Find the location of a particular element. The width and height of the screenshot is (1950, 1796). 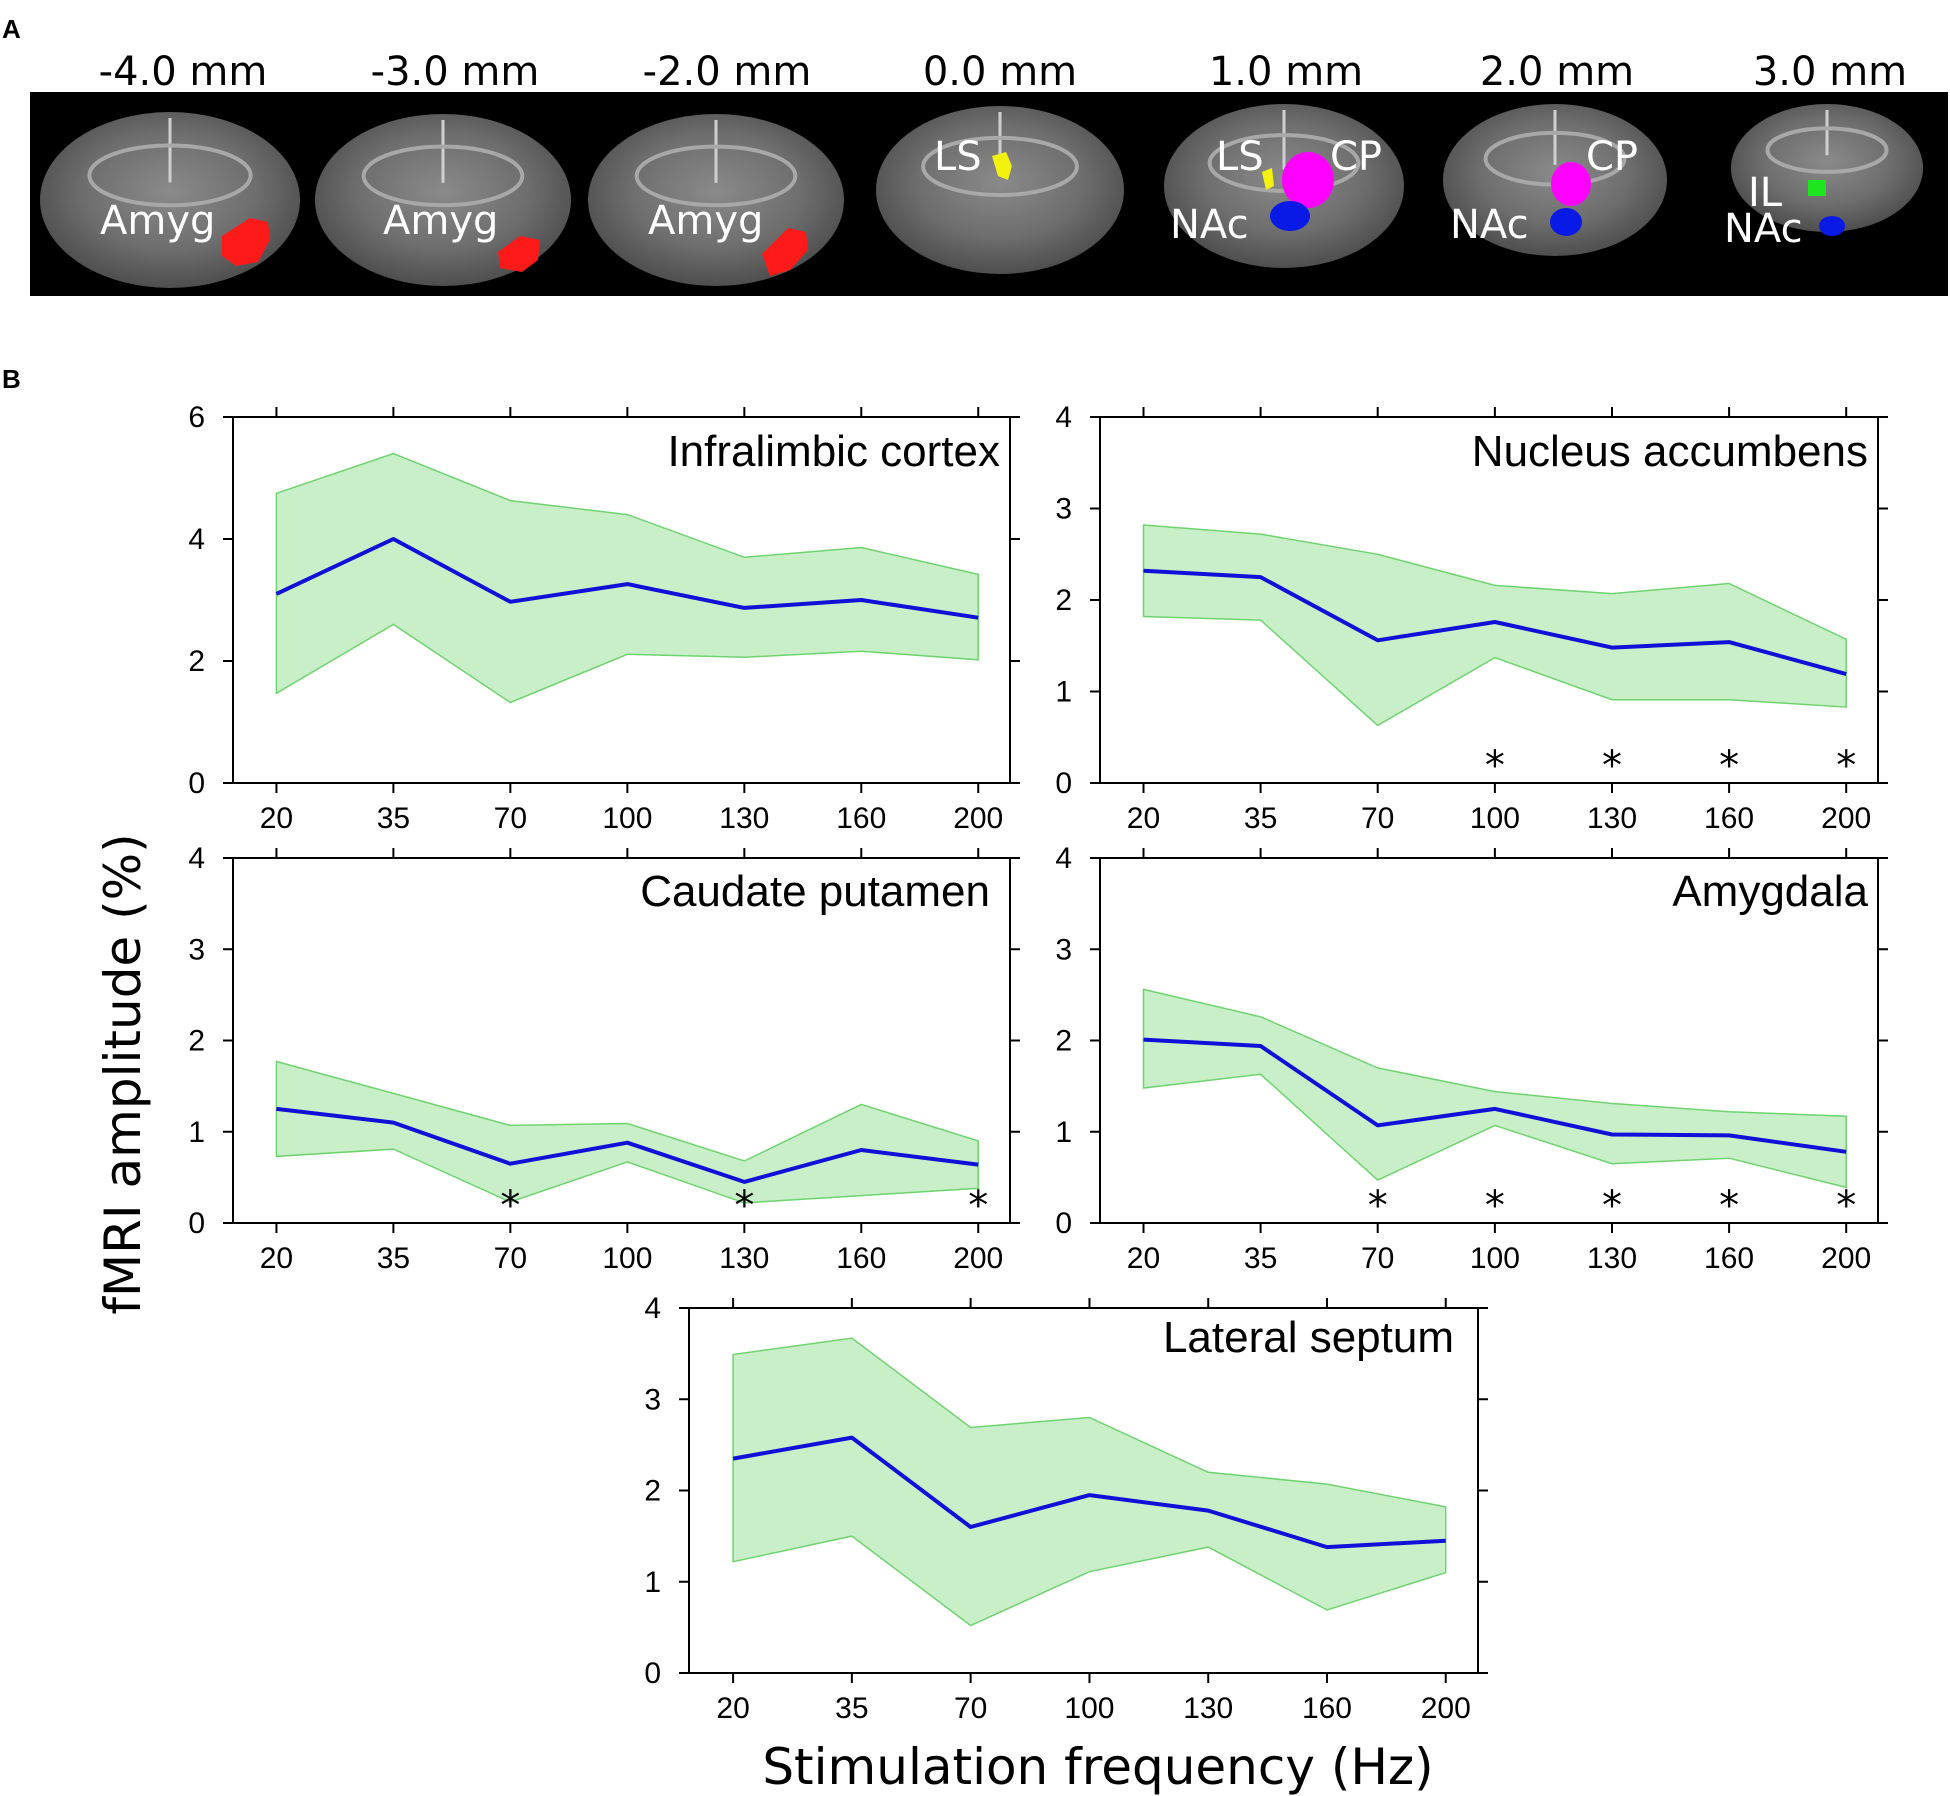

chart-4: 0 1 2 3 4 20 35 70 100 130 160 200 * * * * * Amygdala is located at coordinates (1471, 1058).